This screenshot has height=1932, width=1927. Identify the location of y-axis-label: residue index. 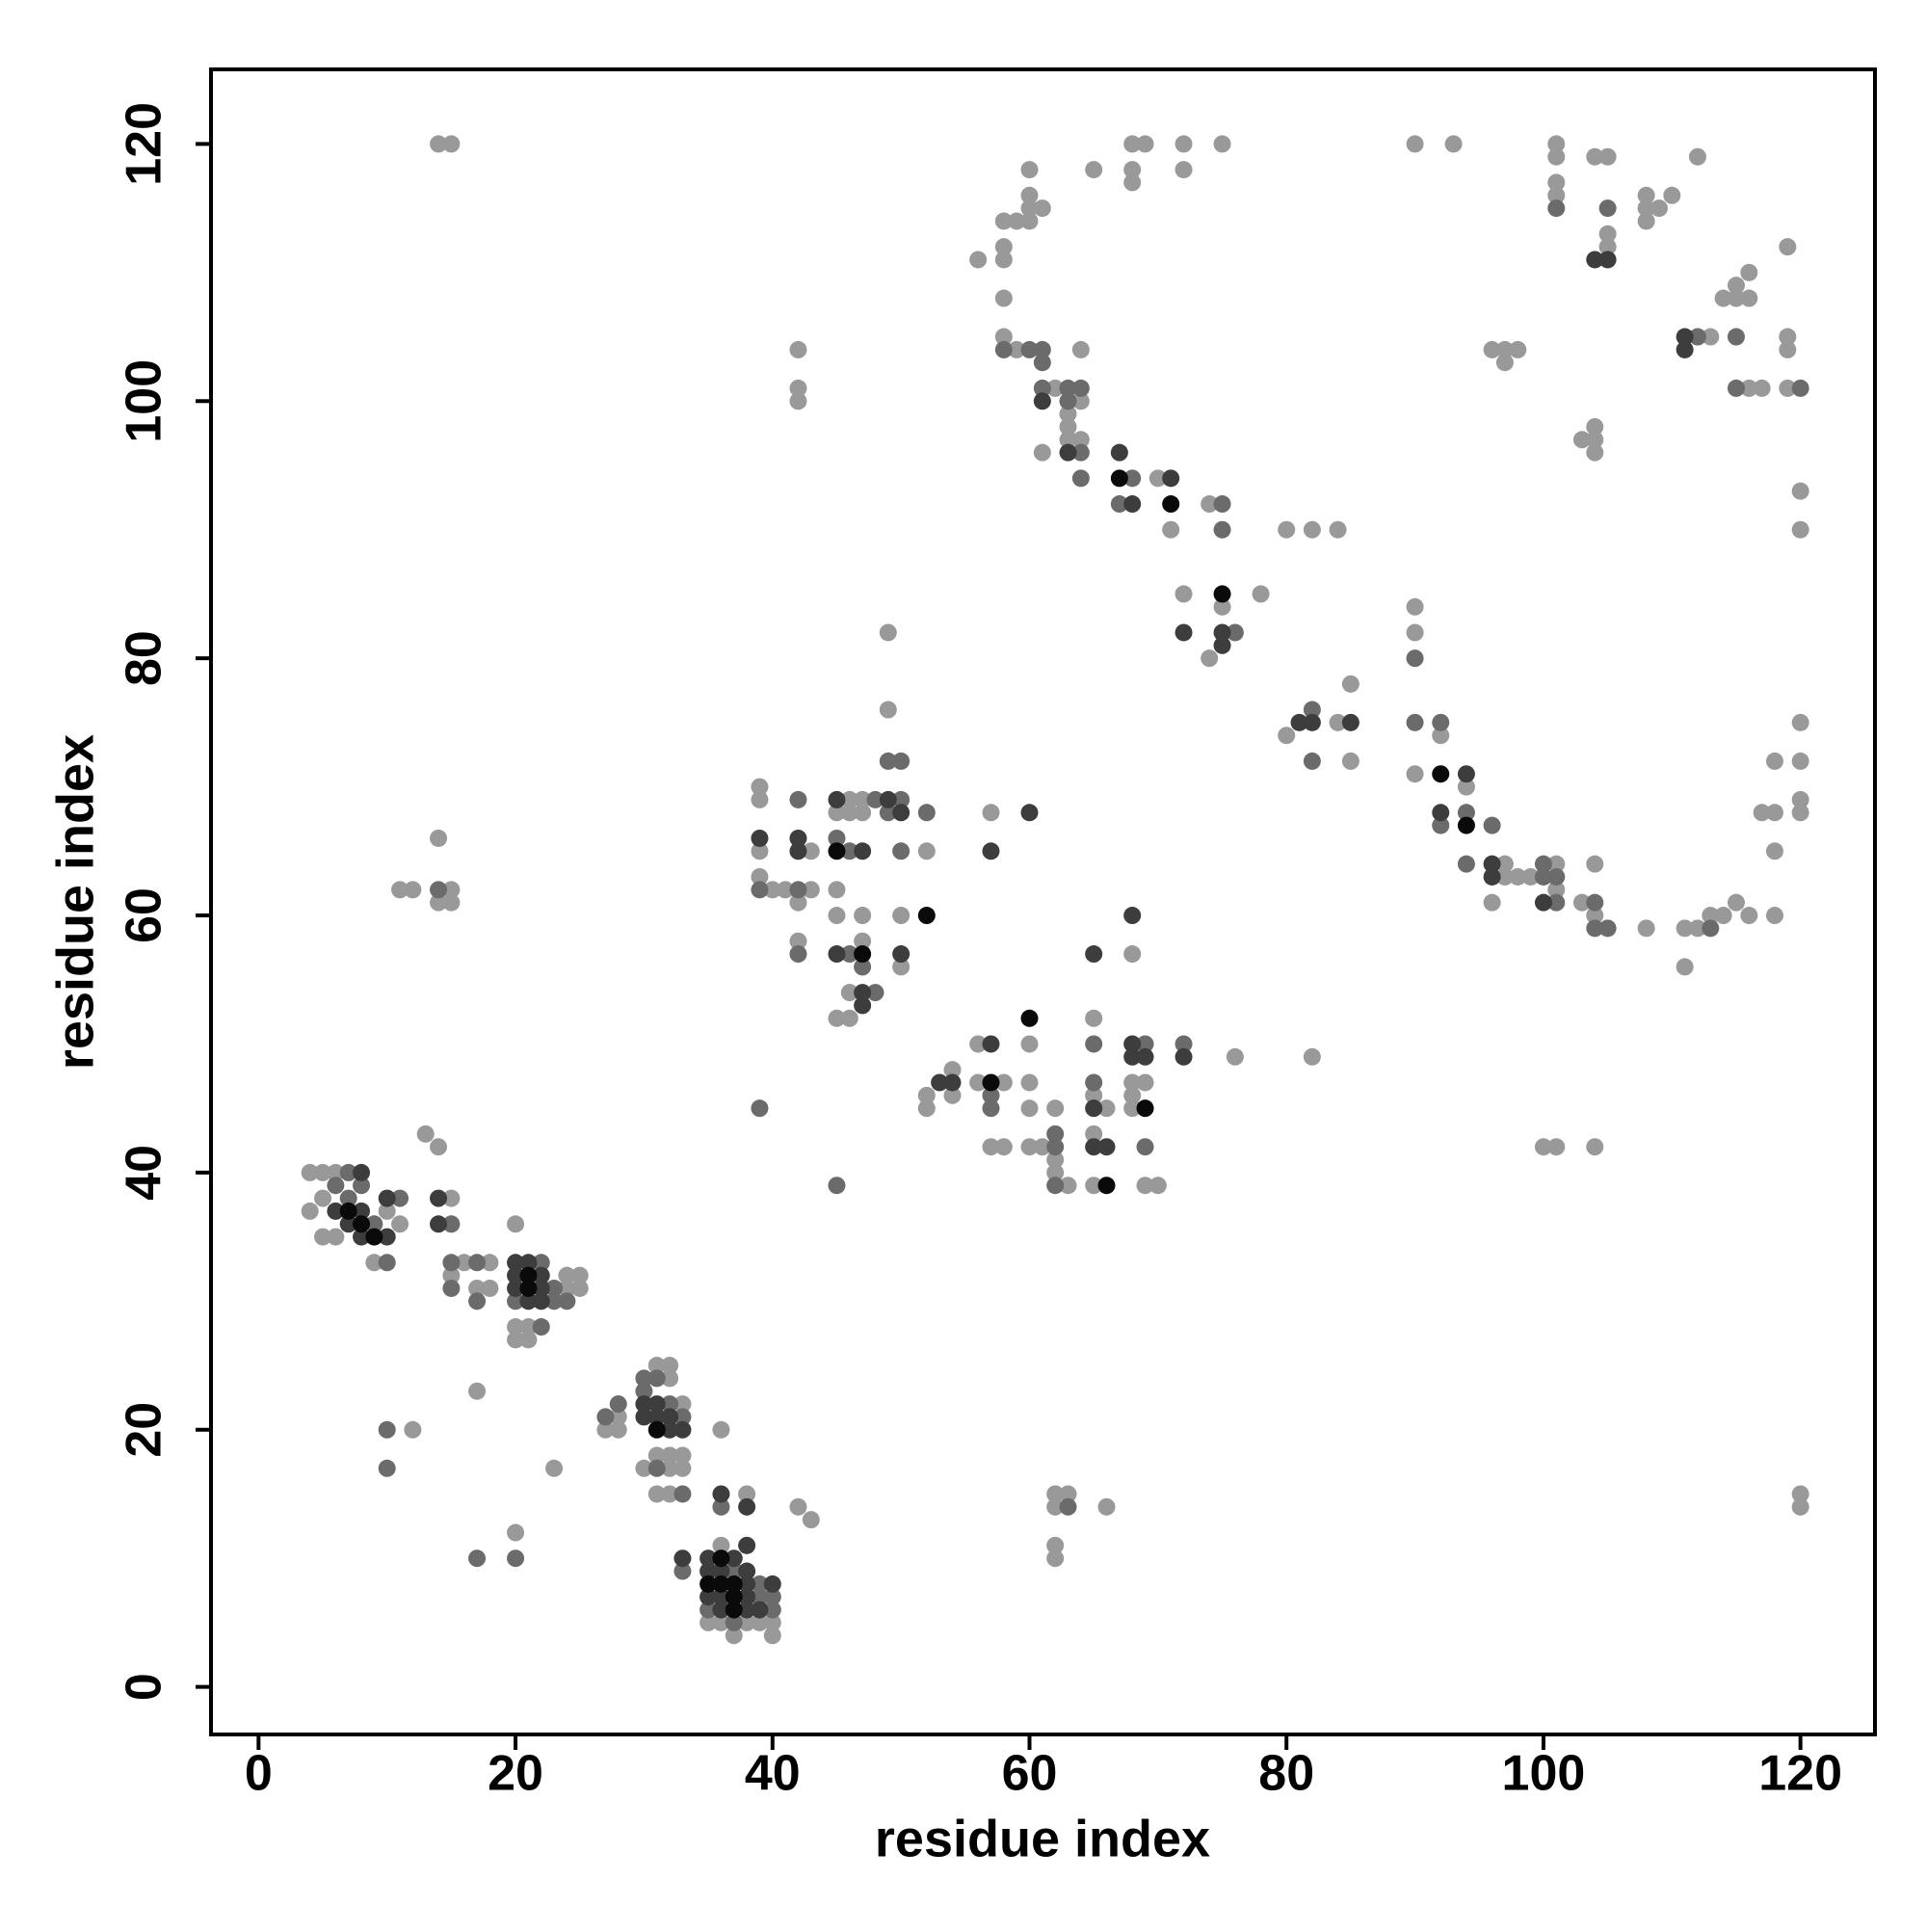
(75, 902).